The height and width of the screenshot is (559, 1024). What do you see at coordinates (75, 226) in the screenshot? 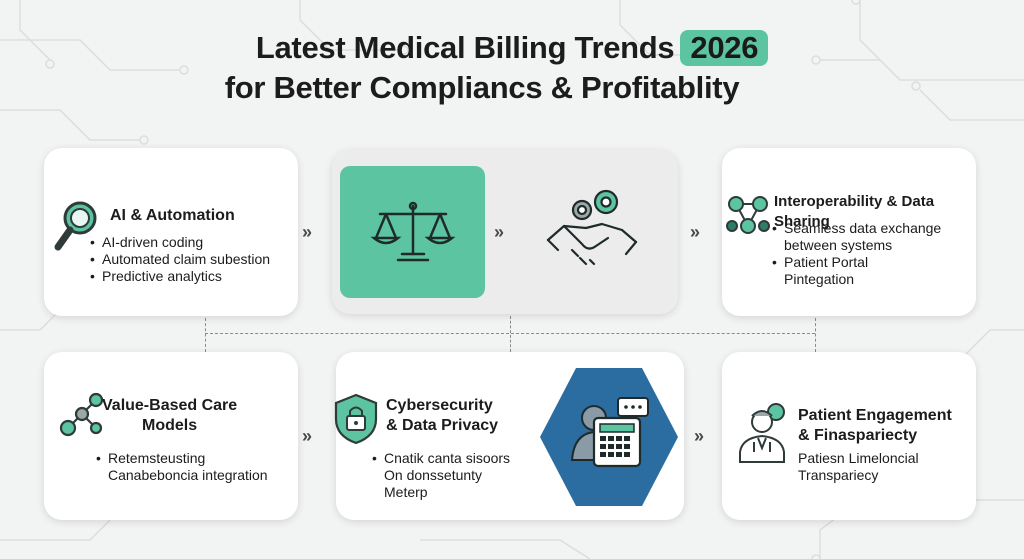
I see `magnifier-icon` at bounding box center [75, 226].